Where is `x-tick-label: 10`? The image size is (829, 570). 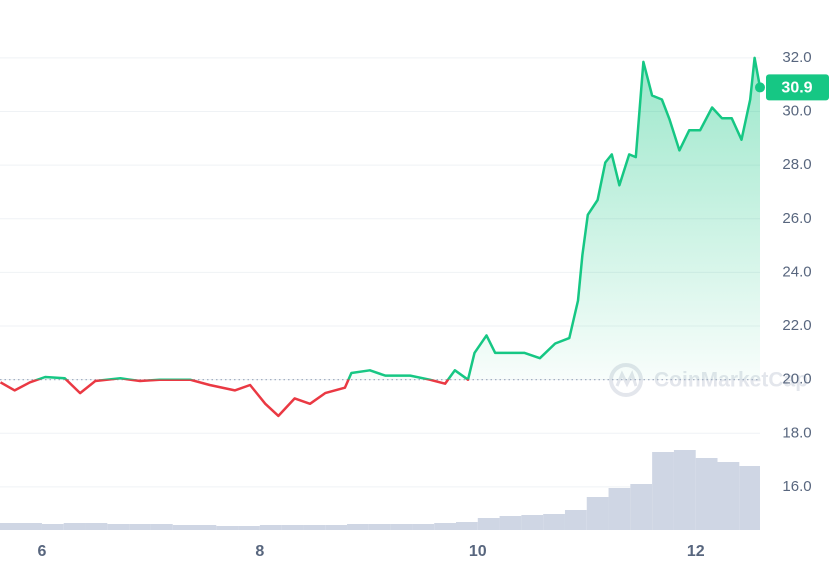
x-tick-label: 10 is located at coordinates (478, 551).